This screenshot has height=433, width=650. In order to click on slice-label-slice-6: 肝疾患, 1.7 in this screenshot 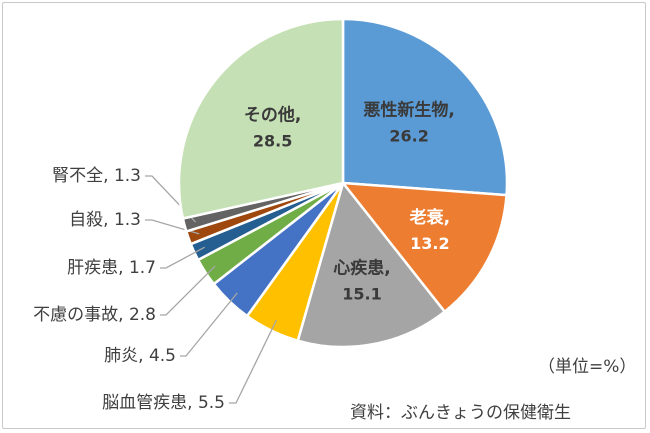, I will do `click(111, 268)`.